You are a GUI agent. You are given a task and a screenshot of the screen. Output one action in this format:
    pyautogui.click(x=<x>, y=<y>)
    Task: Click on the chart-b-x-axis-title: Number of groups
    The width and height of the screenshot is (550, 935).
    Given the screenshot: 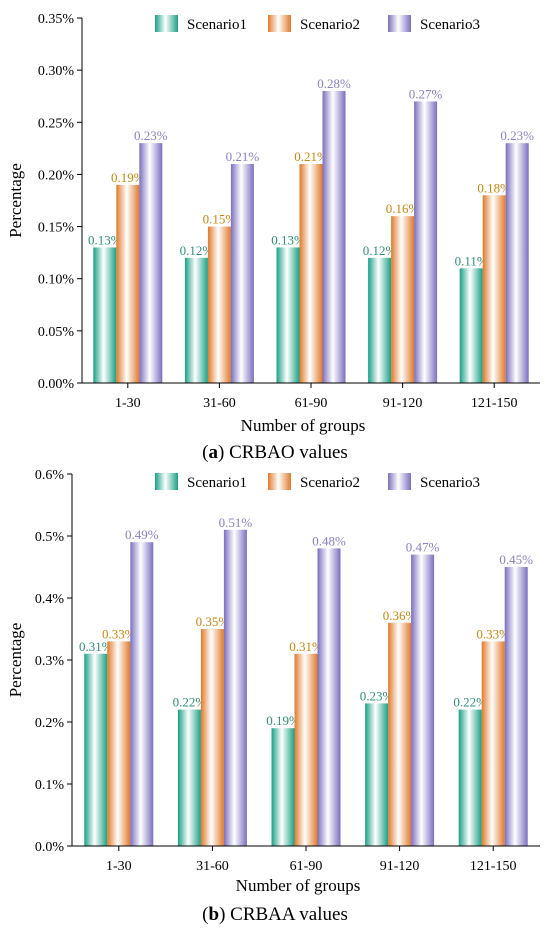 What is the action you would take?
    pyautogui.click(x=298, y=885)
    